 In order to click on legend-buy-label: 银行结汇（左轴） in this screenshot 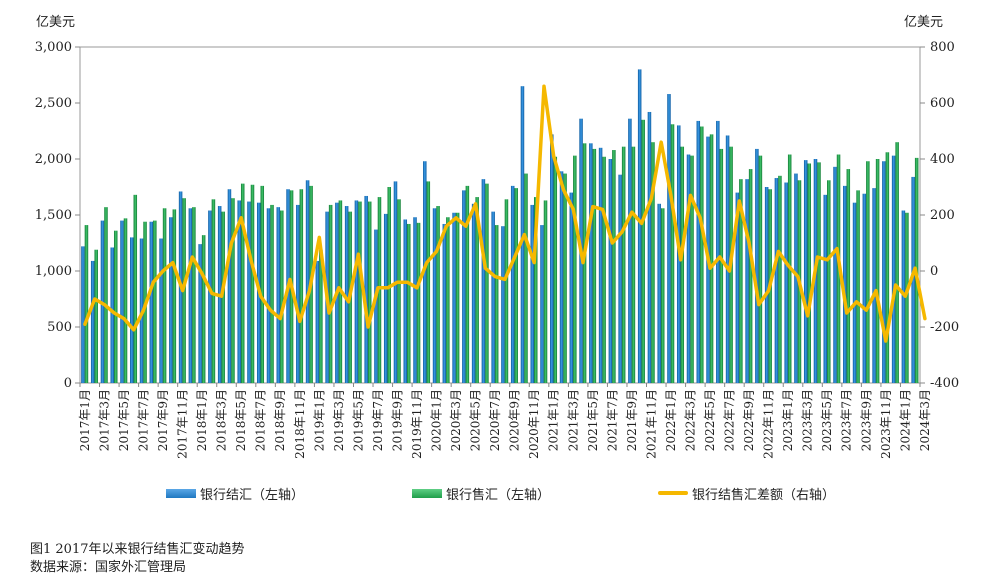, I will do `click(252, 495)`.